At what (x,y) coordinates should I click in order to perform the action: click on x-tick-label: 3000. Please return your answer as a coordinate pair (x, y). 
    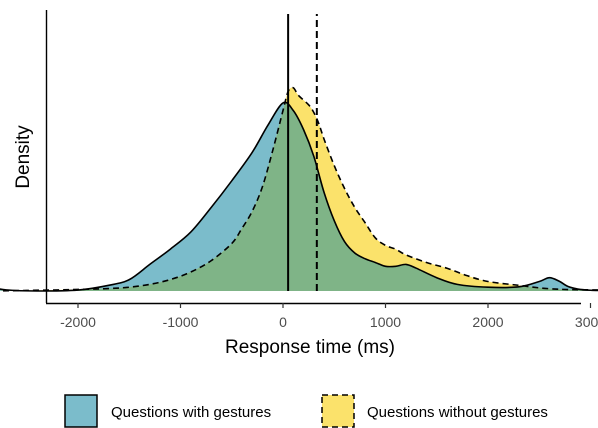
    Looking at the image, I should click on (586, 322).